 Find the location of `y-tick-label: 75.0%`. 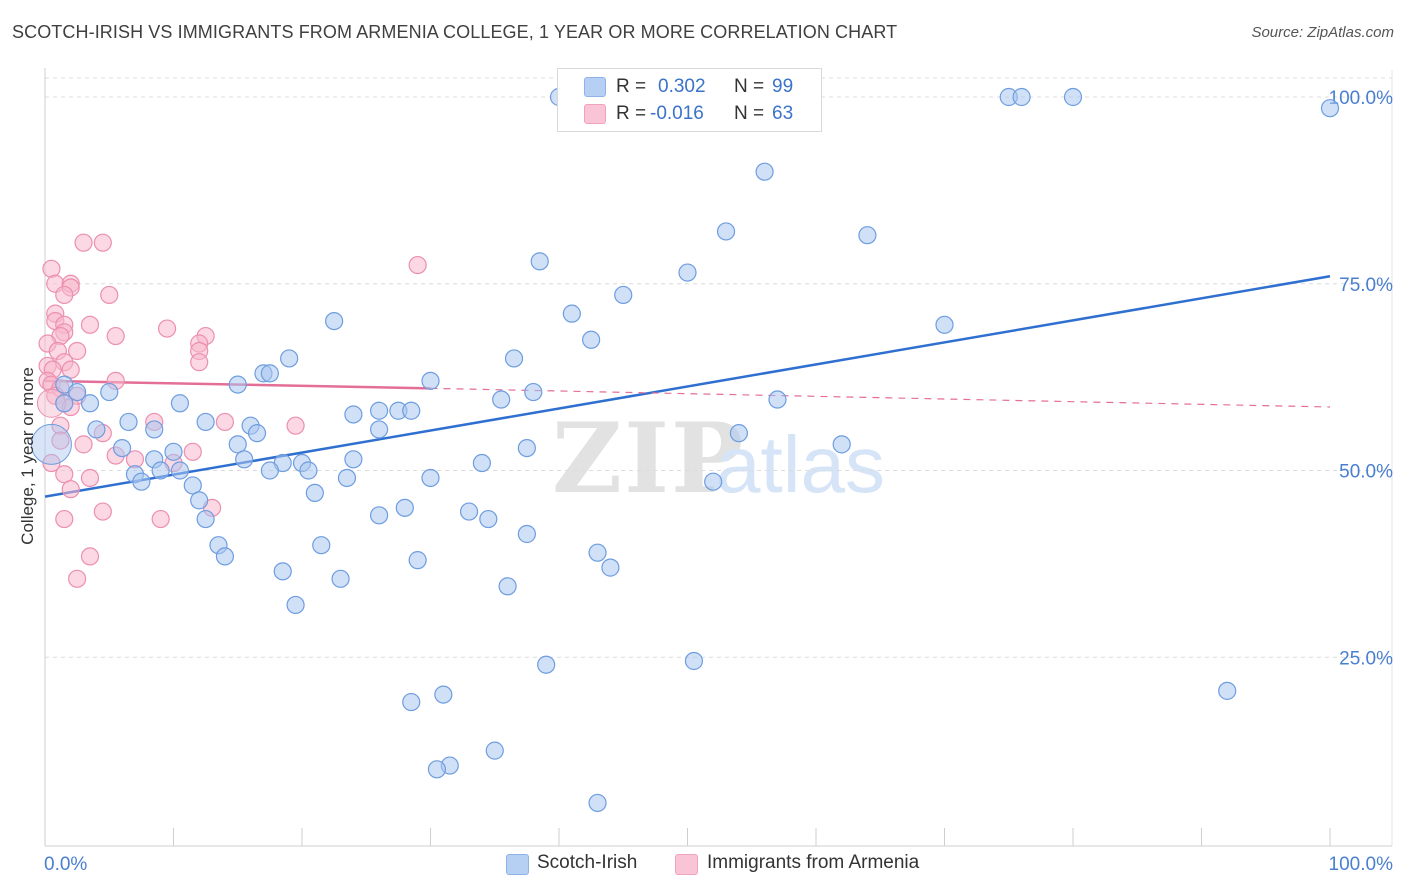

y-tick-label: 75.0% is located at coordinates (1366, 285).